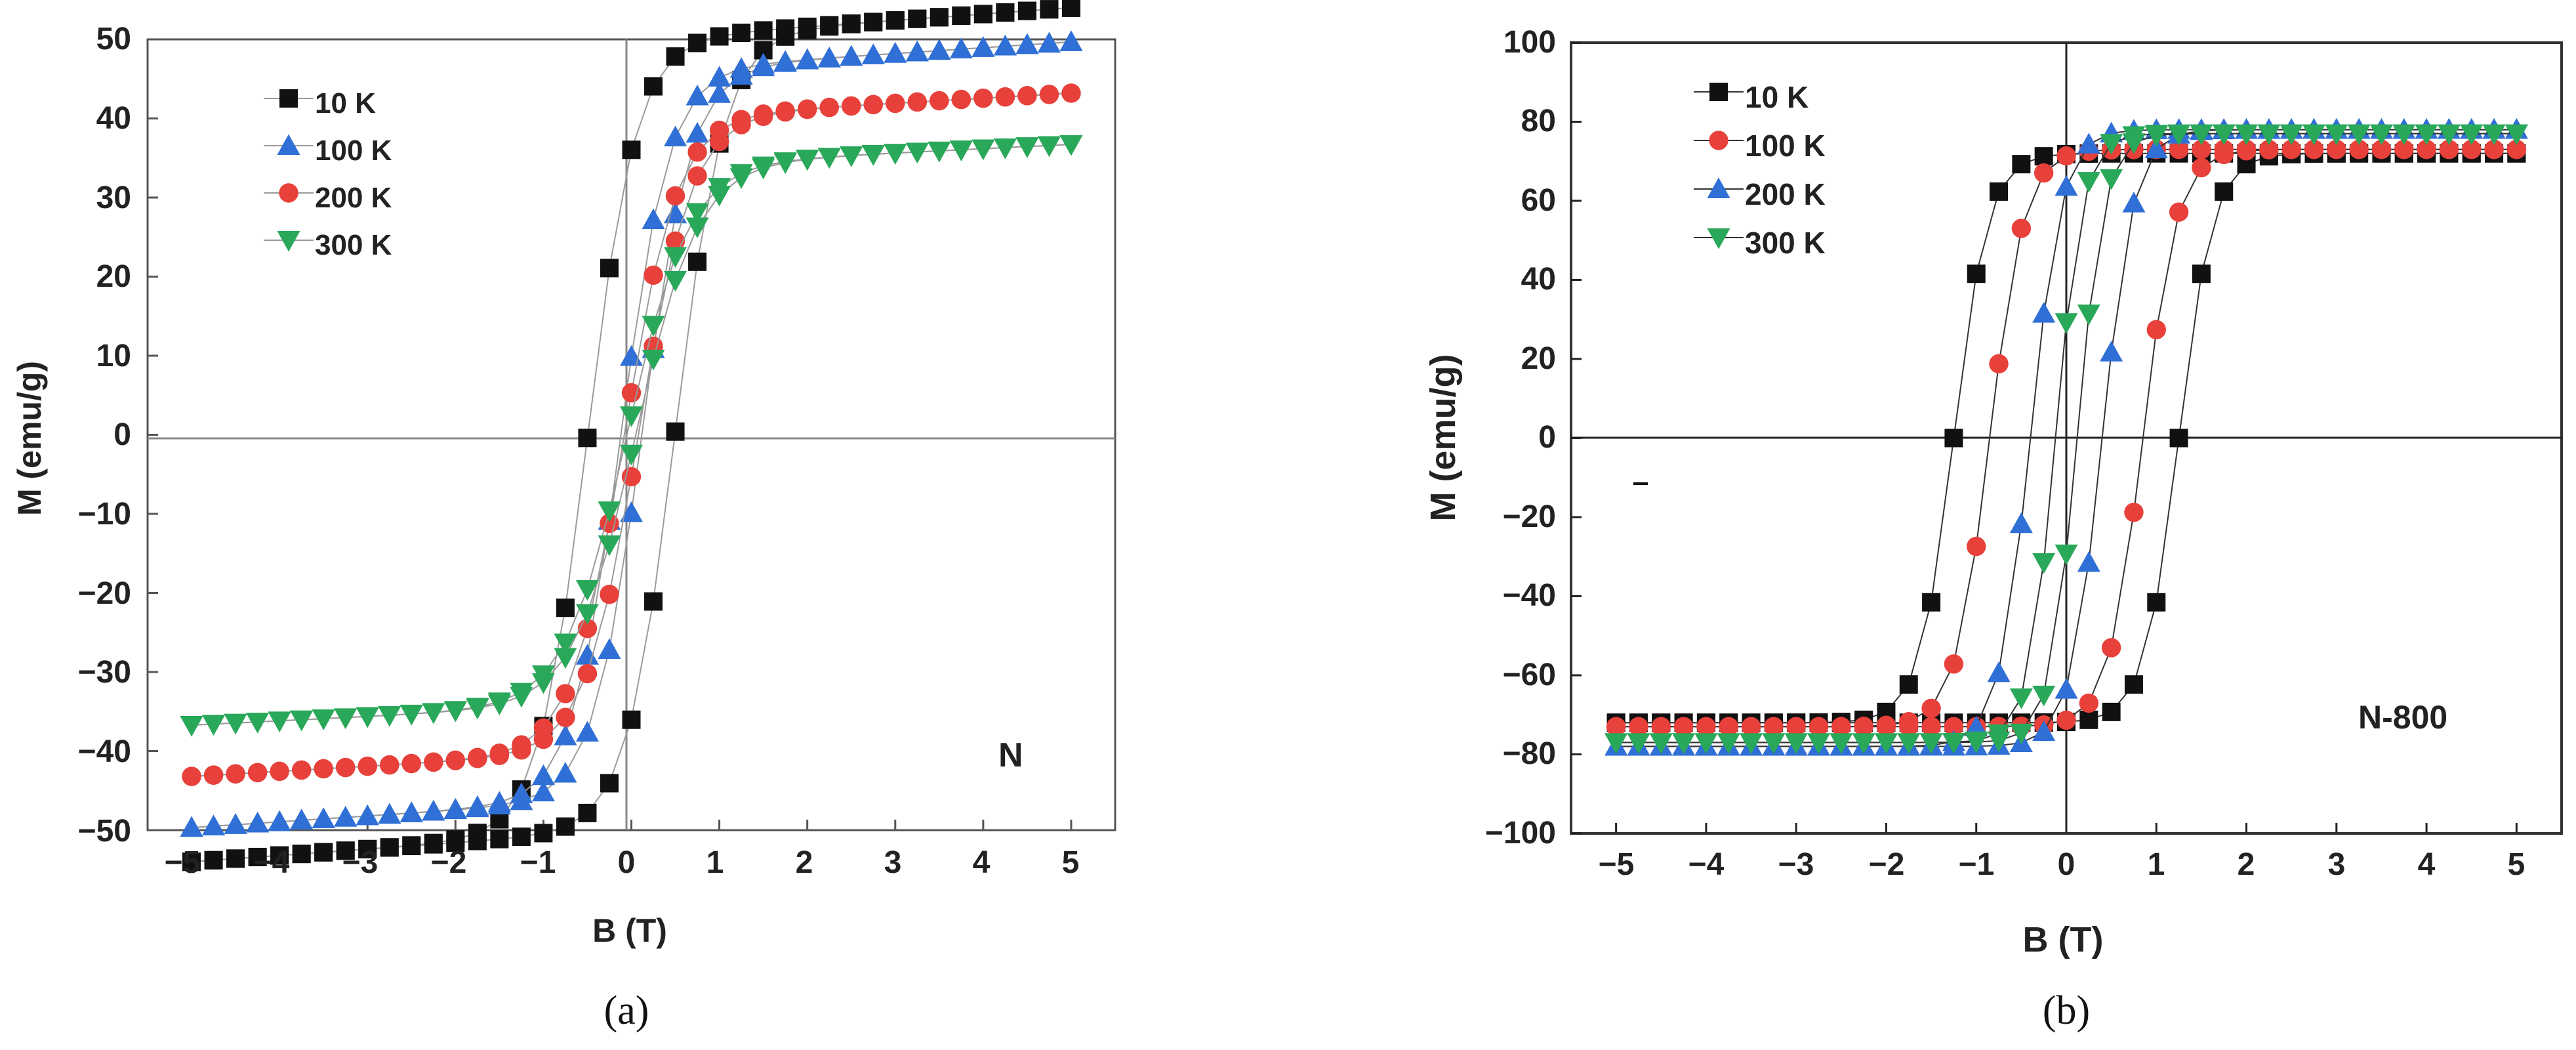 Image resolution: width=2576 pixels, height=1050 pixels. I want to click on legend-label: 10 K, so click(345, 103).